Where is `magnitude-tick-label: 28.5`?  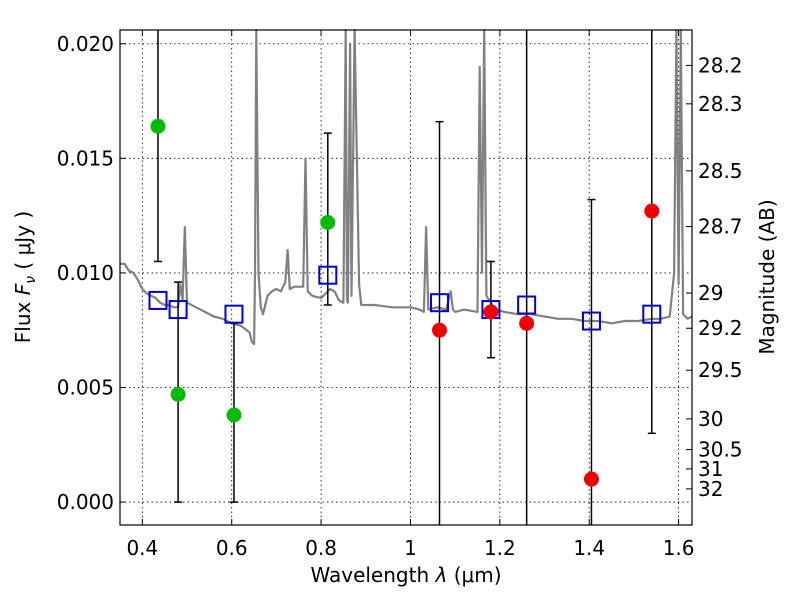 magnitude-tick-label: 28.5 is located at coordinates (720, 171).